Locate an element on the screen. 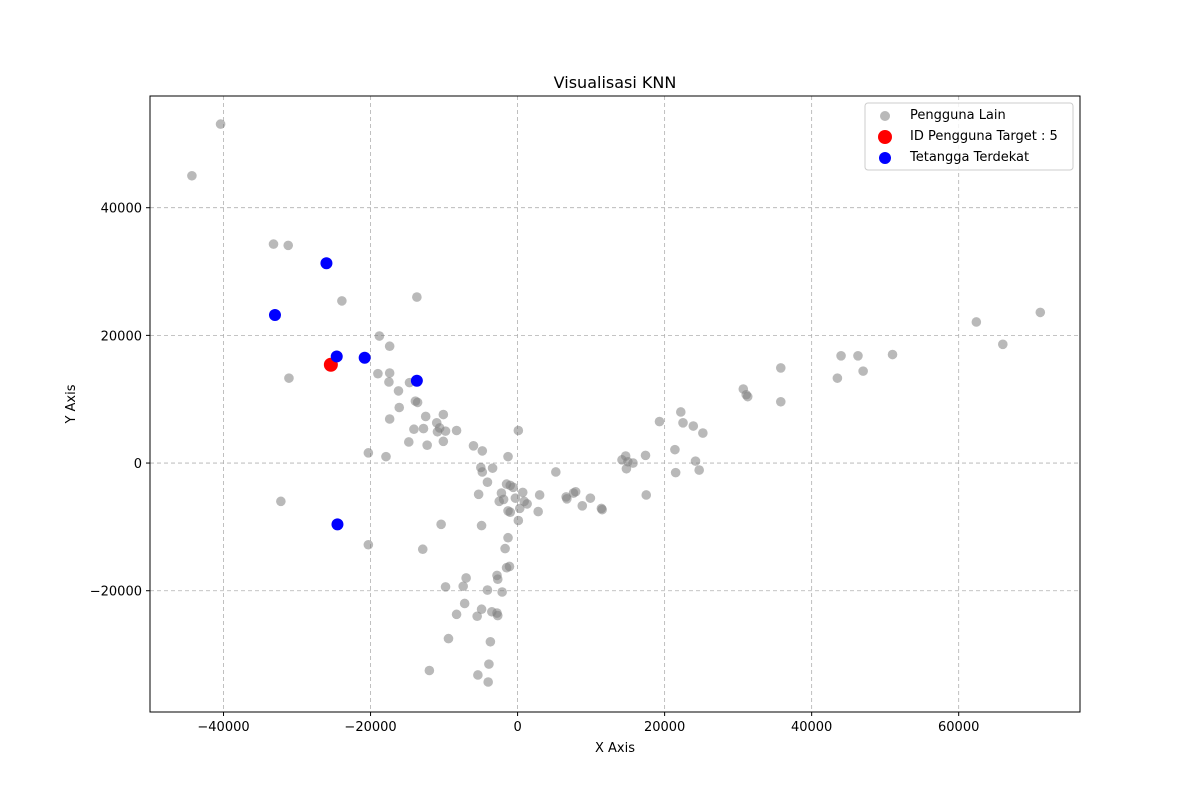 The height and width of the screenshot is (800, 1200). legend-marker-tetangga is located at coordinates (885, 158).